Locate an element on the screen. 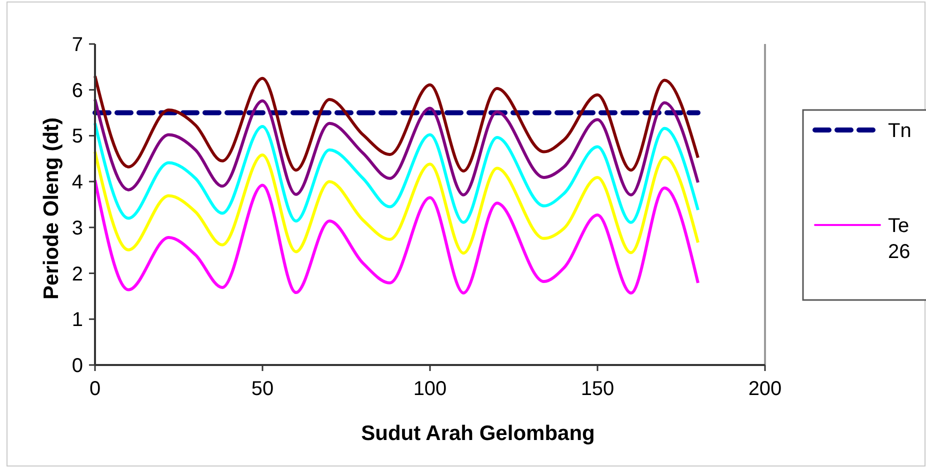 The height and width of the screenshot is (468, 926). x-tick-label: 0 is located at coordinates (95, 389).